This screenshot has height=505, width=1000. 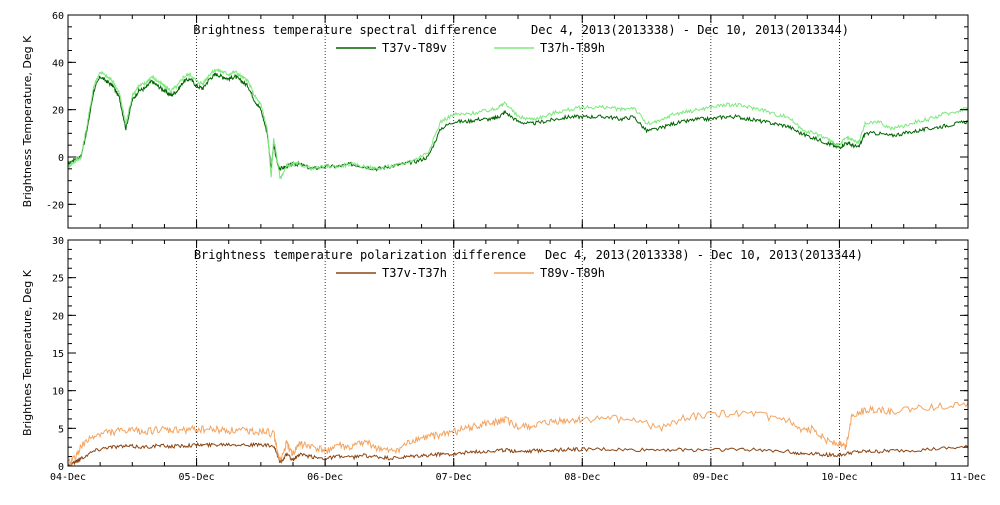 What do you see at coordinates (839, 477) in the screenshot?
I see `x-tick-label: 10-Dec` at bounding box center [839, 477].